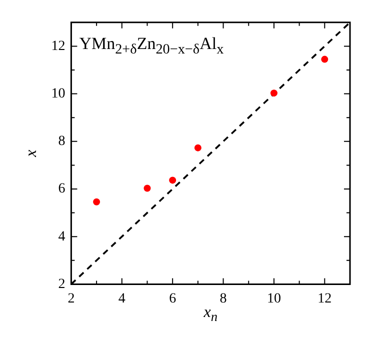  What do you see at coordinates (31, 154) in the screenshot?
I see `y-axis-title: x` at bounding box center [31, 154].